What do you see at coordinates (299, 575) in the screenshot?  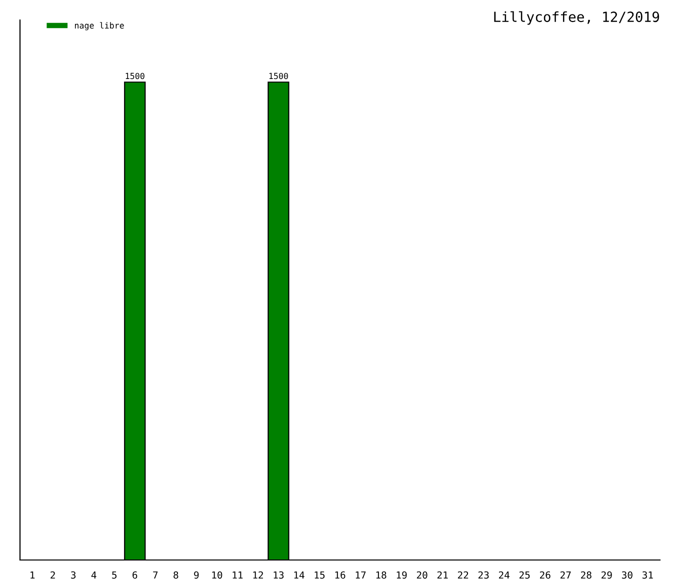 I see `x-tick-label: 14` at bounding box center [299, 575].